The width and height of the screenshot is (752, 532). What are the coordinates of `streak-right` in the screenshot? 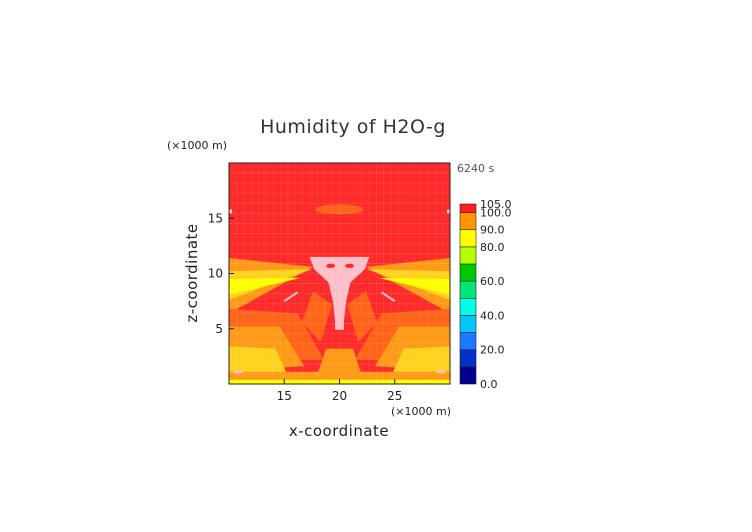 It's located at (388, 296).